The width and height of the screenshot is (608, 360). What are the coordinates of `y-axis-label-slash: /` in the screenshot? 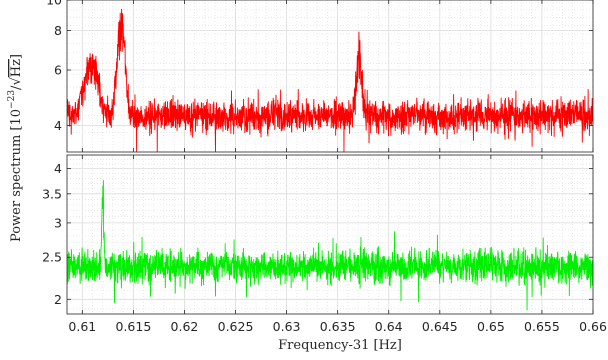 It's located at (16, 87).